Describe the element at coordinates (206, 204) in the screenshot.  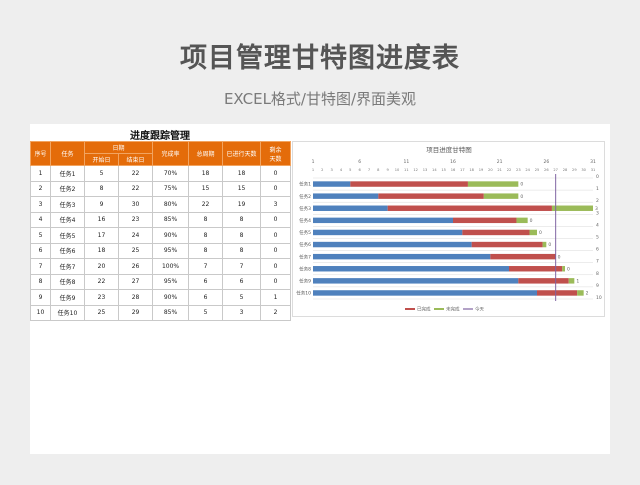
I see `cell-total: 22` at that location.